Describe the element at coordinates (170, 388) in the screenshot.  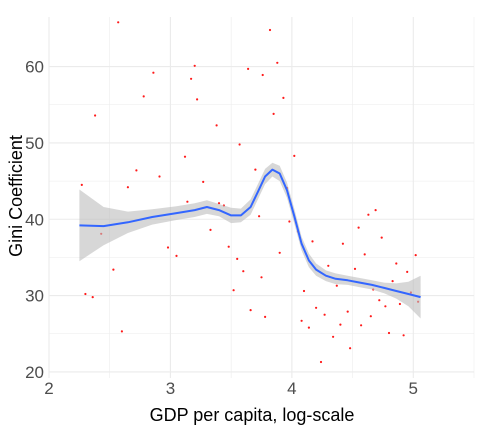
I see `x-tick-label: 3` at that location.